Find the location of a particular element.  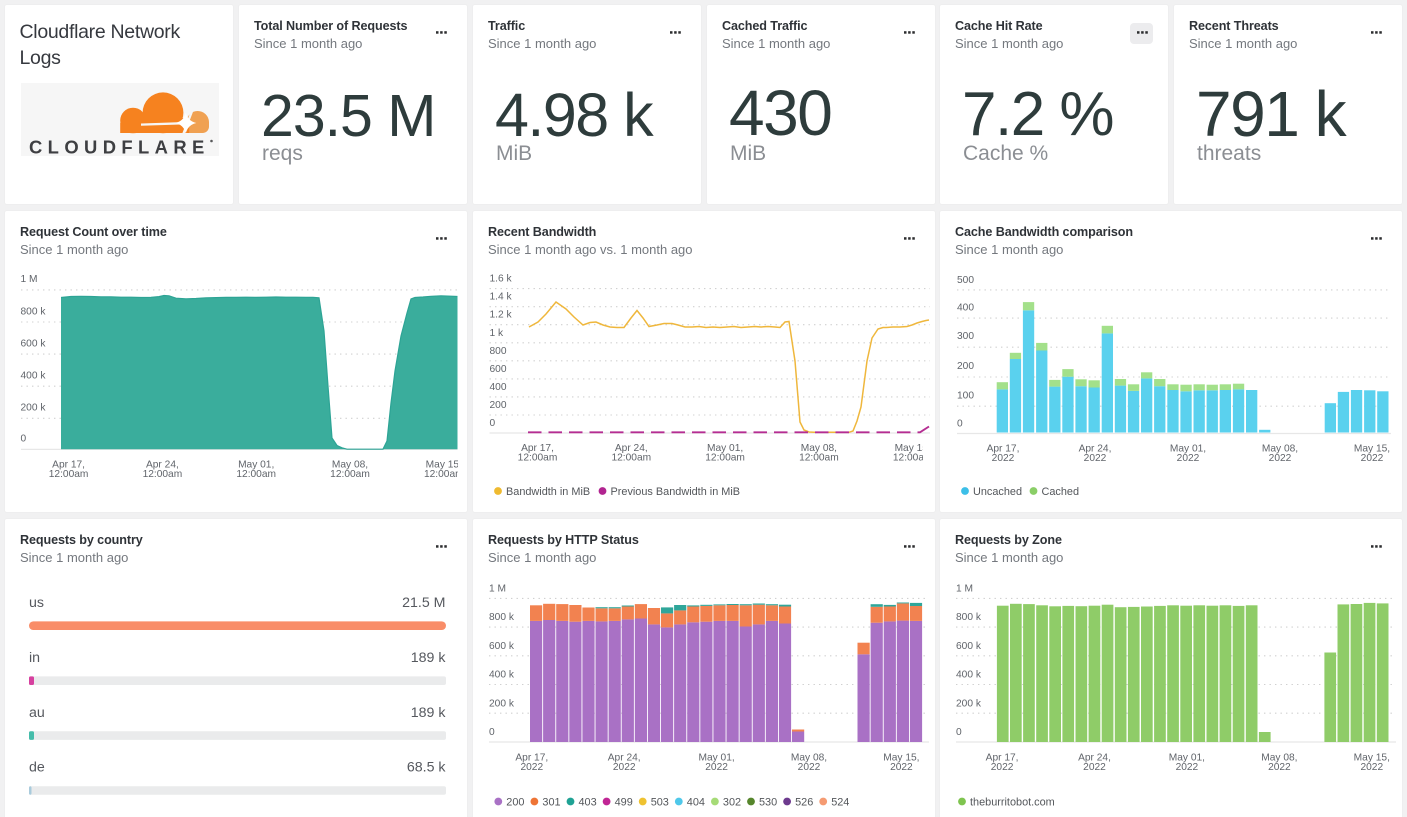

svg-text: CLOUDFLARE is located at coordinates (119, 146).